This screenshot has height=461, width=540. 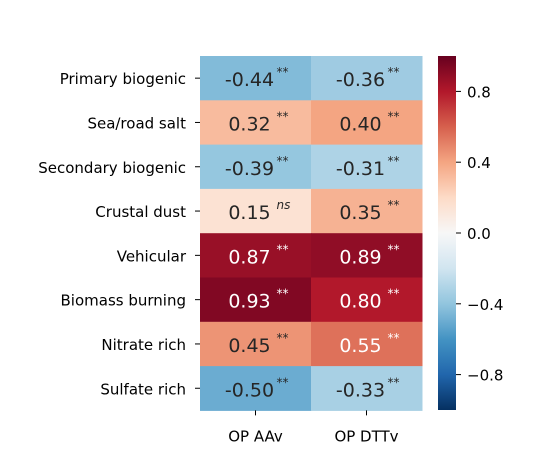 I want to click on colorbar-tick-label: 0.4, so click(x=479, y=163).